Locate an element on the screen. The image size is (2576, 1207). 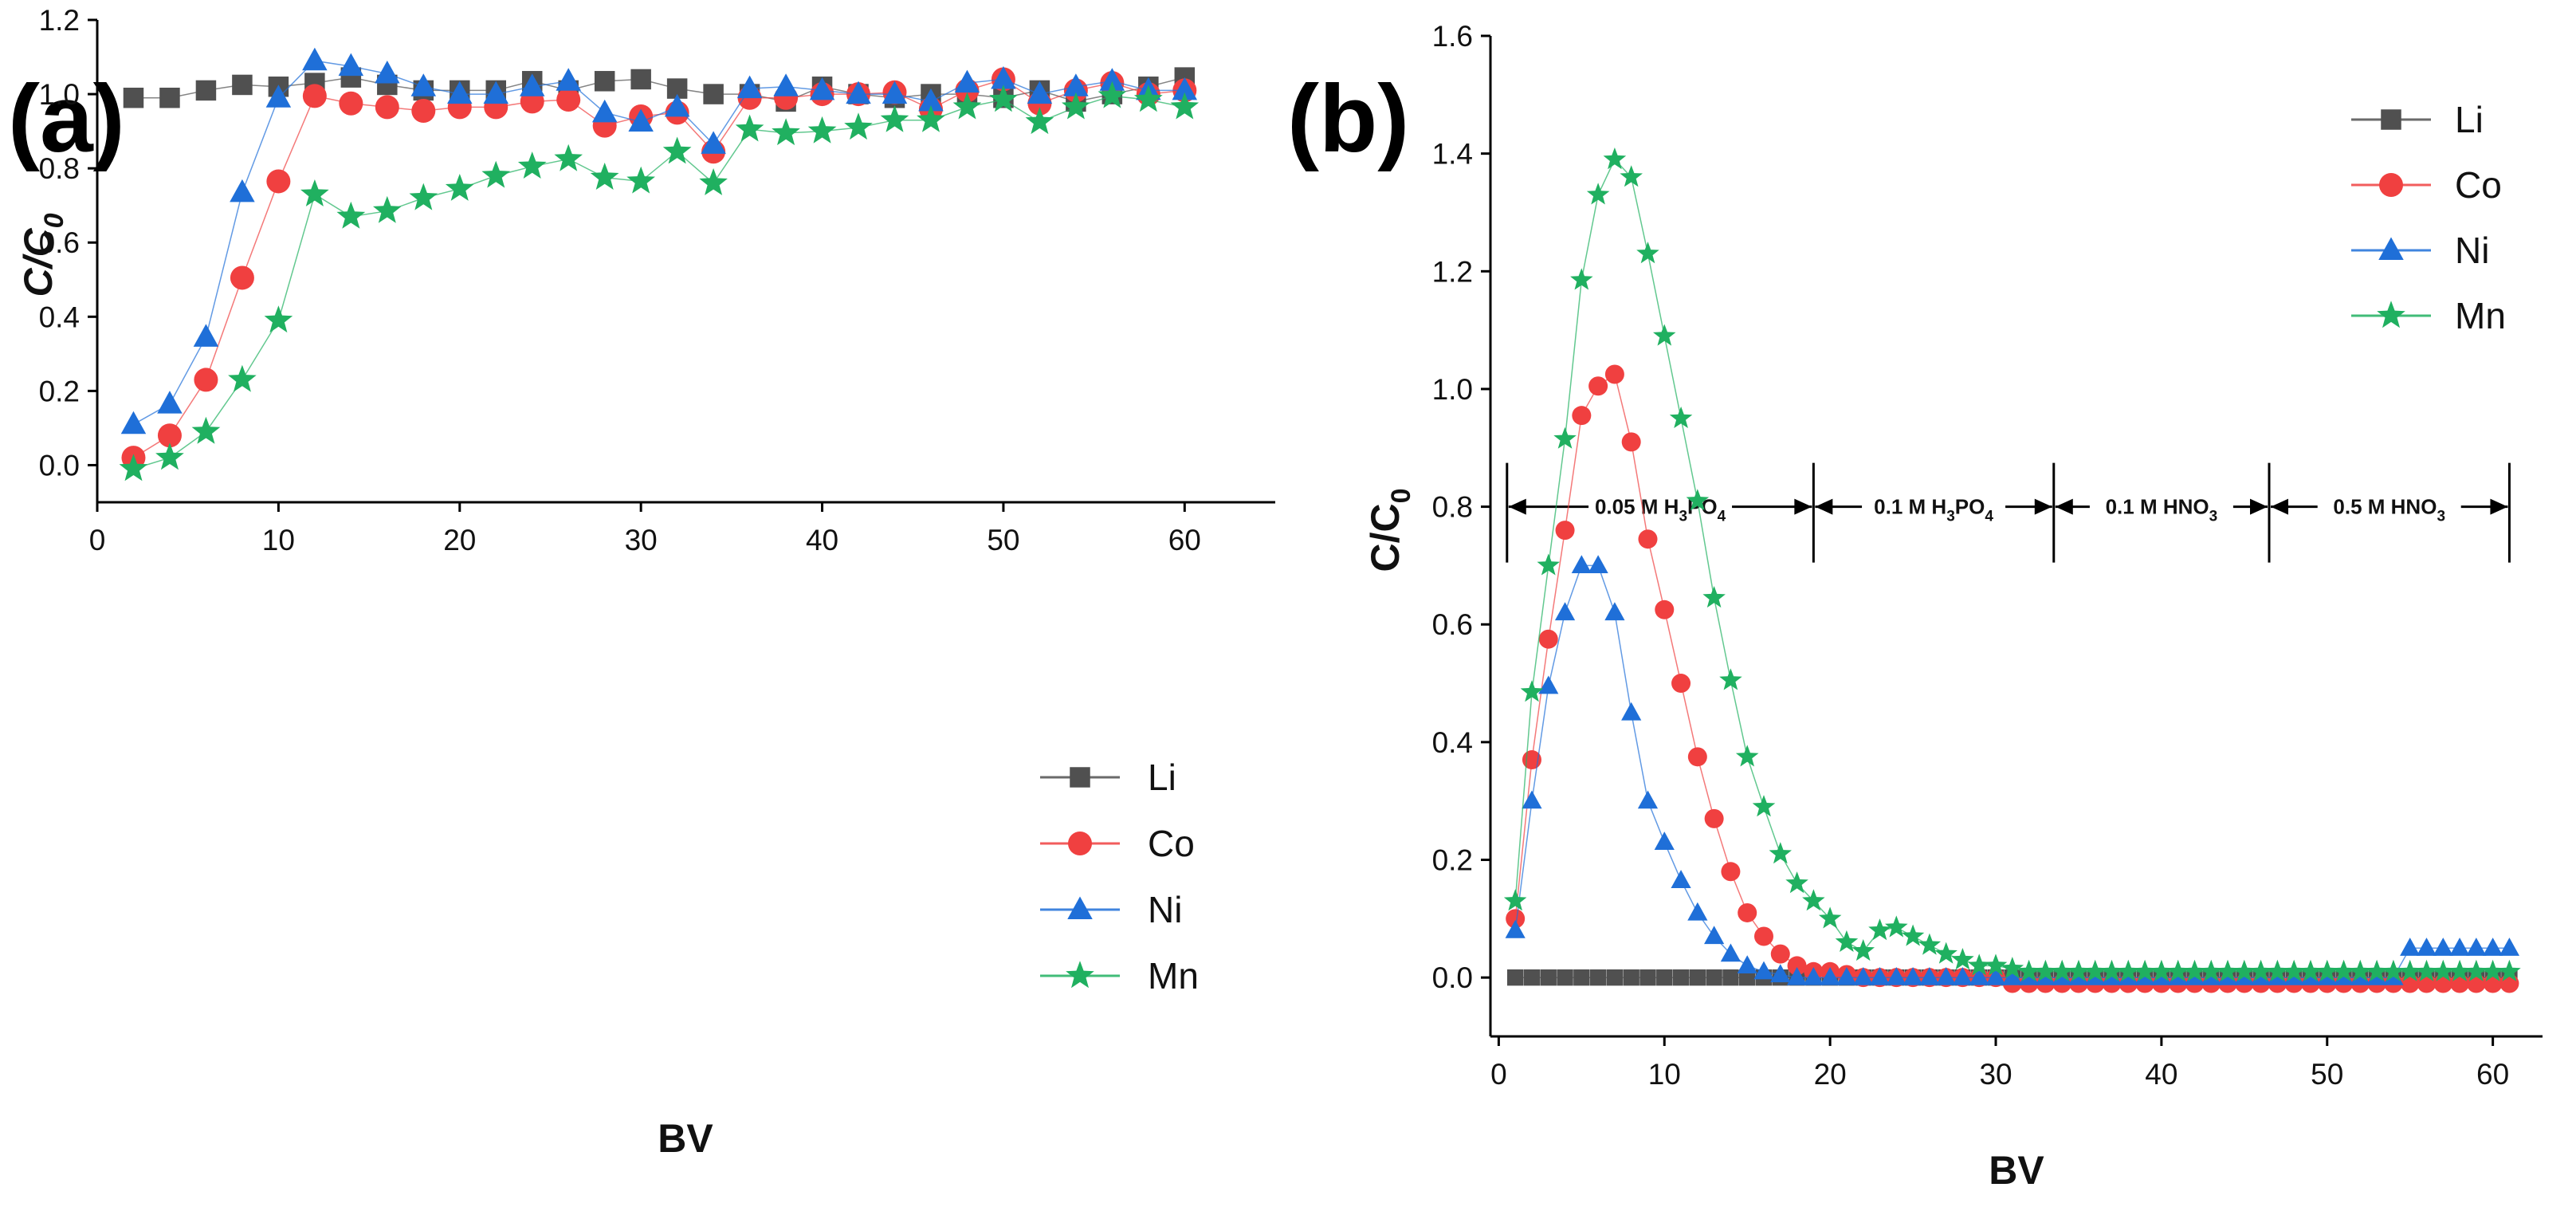
region-arrowhead-right is located at coordinates (2259, 506).